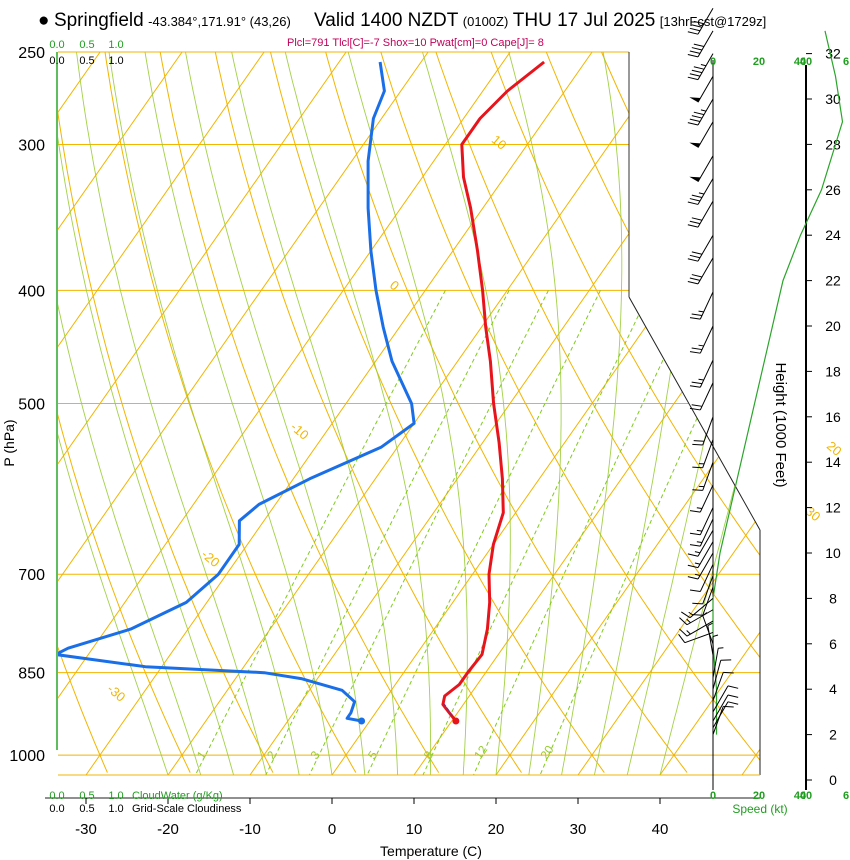 The image size is (850, 860). I want to click on cloudwater-label: CloudWater (g/Kg), so click(177, 796).